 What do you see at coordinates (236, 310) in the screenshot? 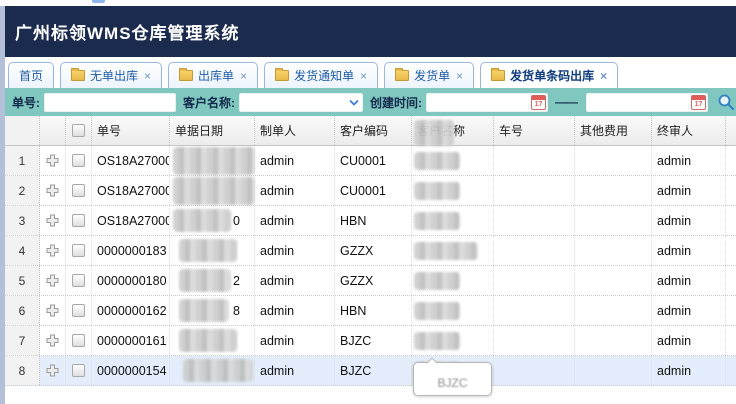
I see `date-fragment: 8` at bounding box center [236, 310].